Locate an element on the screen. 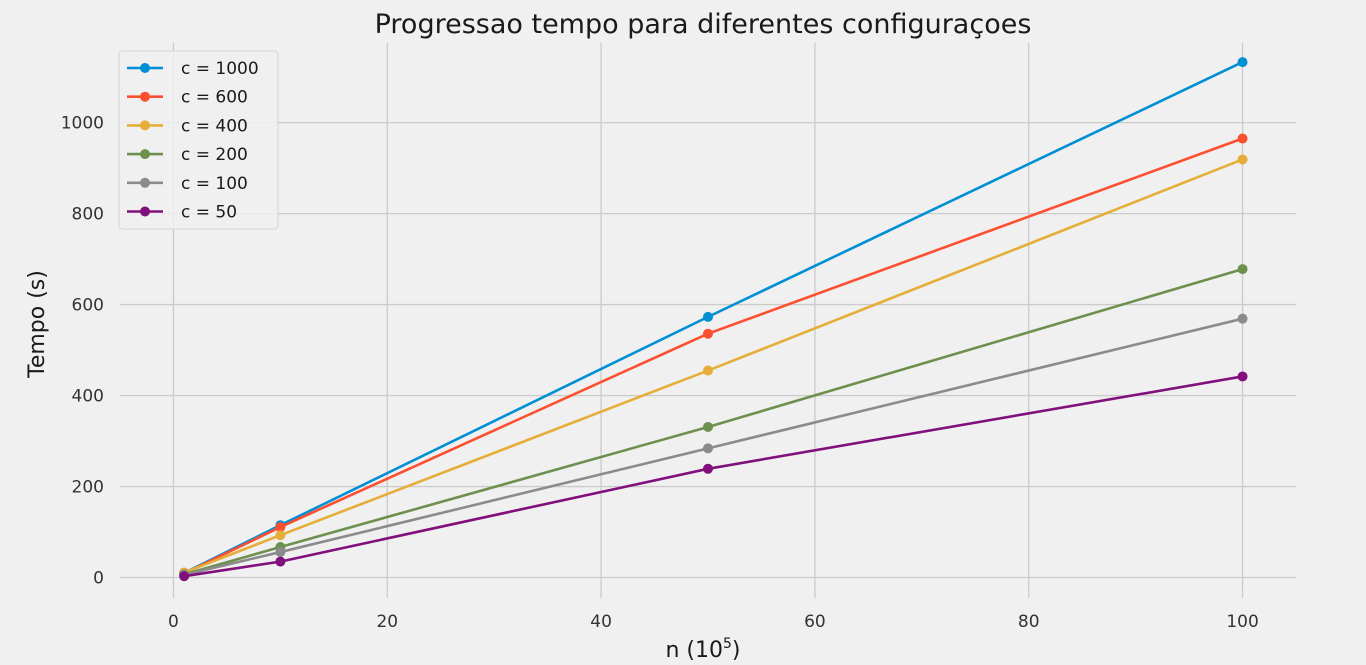  x-tick-label: 60 is located at coordinates (815, 622).